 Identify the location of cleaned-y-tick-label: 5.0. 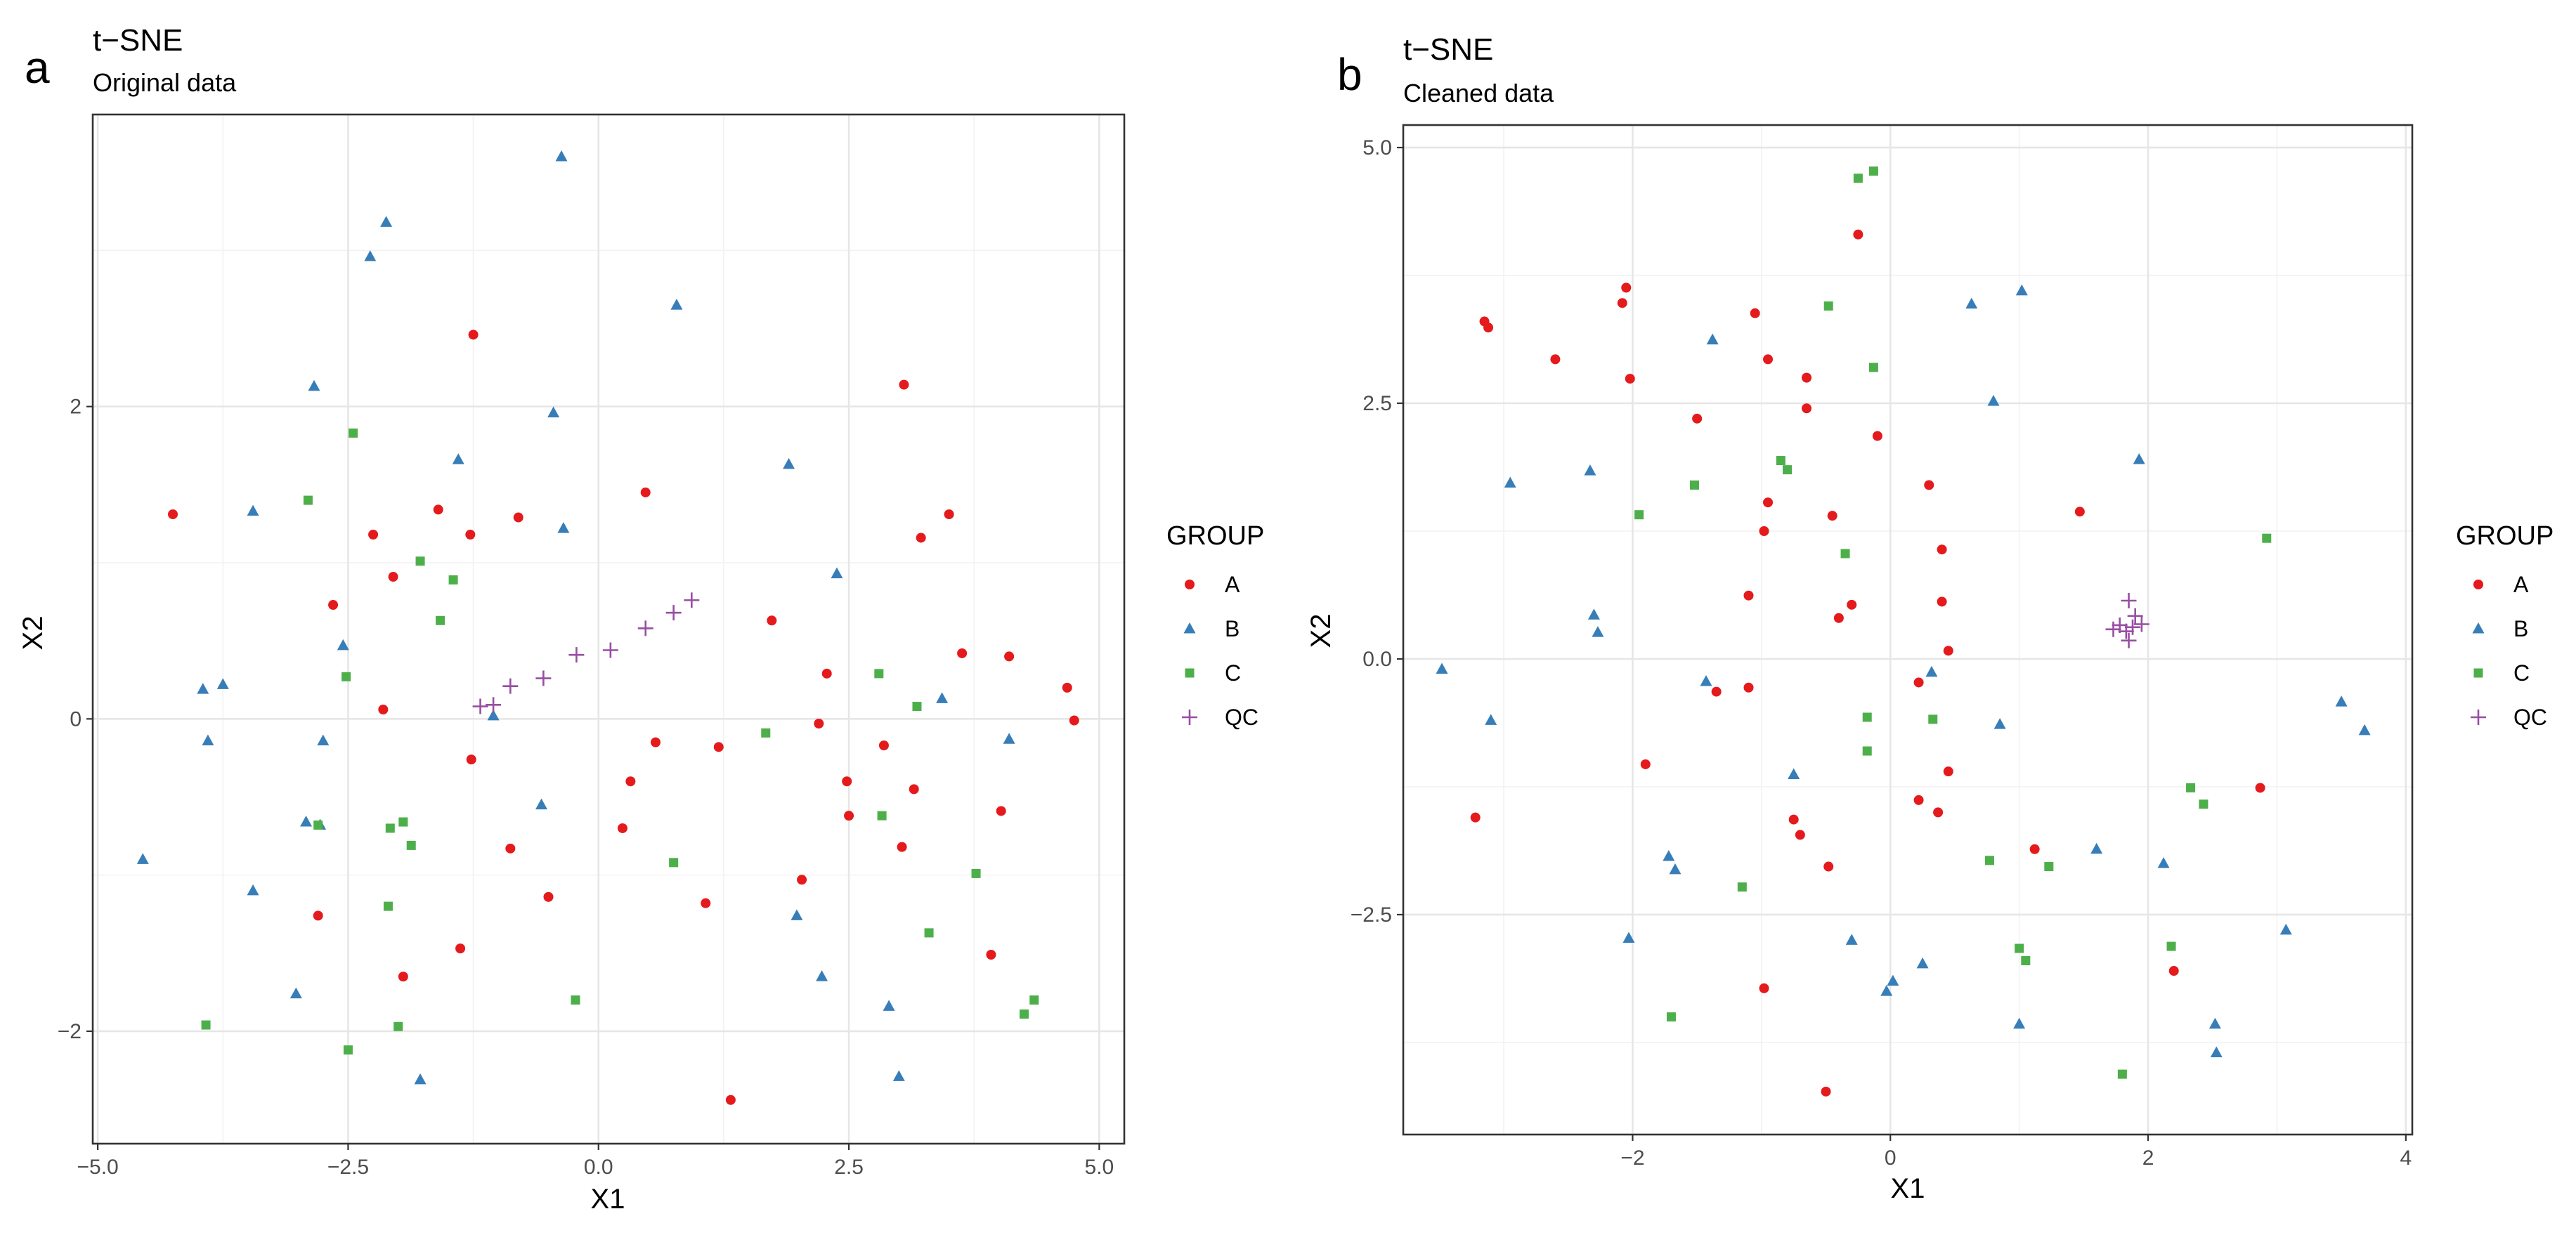
(1377, 147).